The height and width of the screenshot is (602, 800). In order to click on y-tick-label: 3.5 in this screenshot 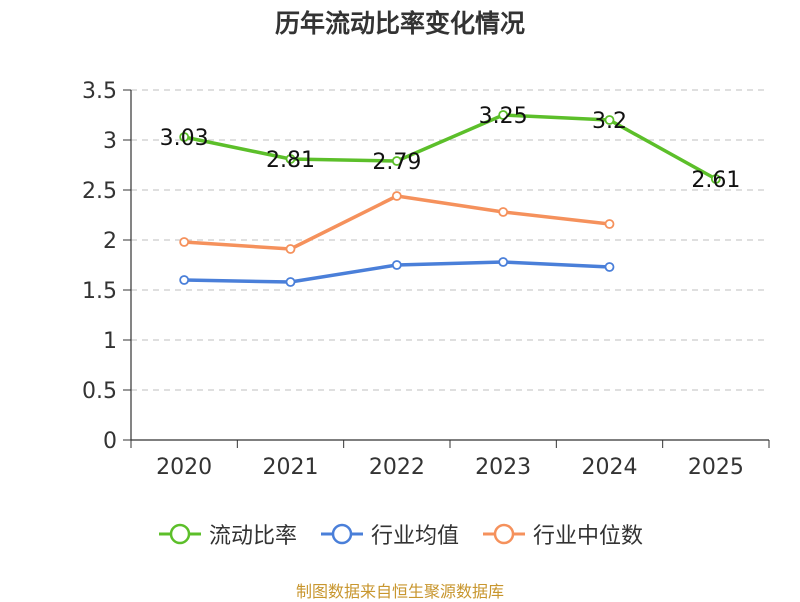, I will do `click(99, 91)`.